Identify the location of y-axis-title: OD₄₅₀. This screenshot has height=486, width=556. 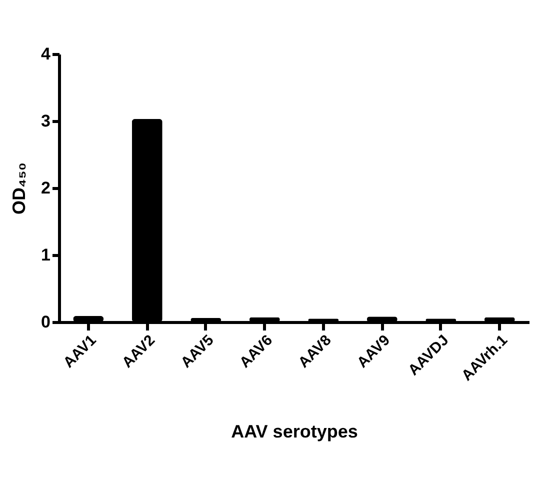
(19, 188).